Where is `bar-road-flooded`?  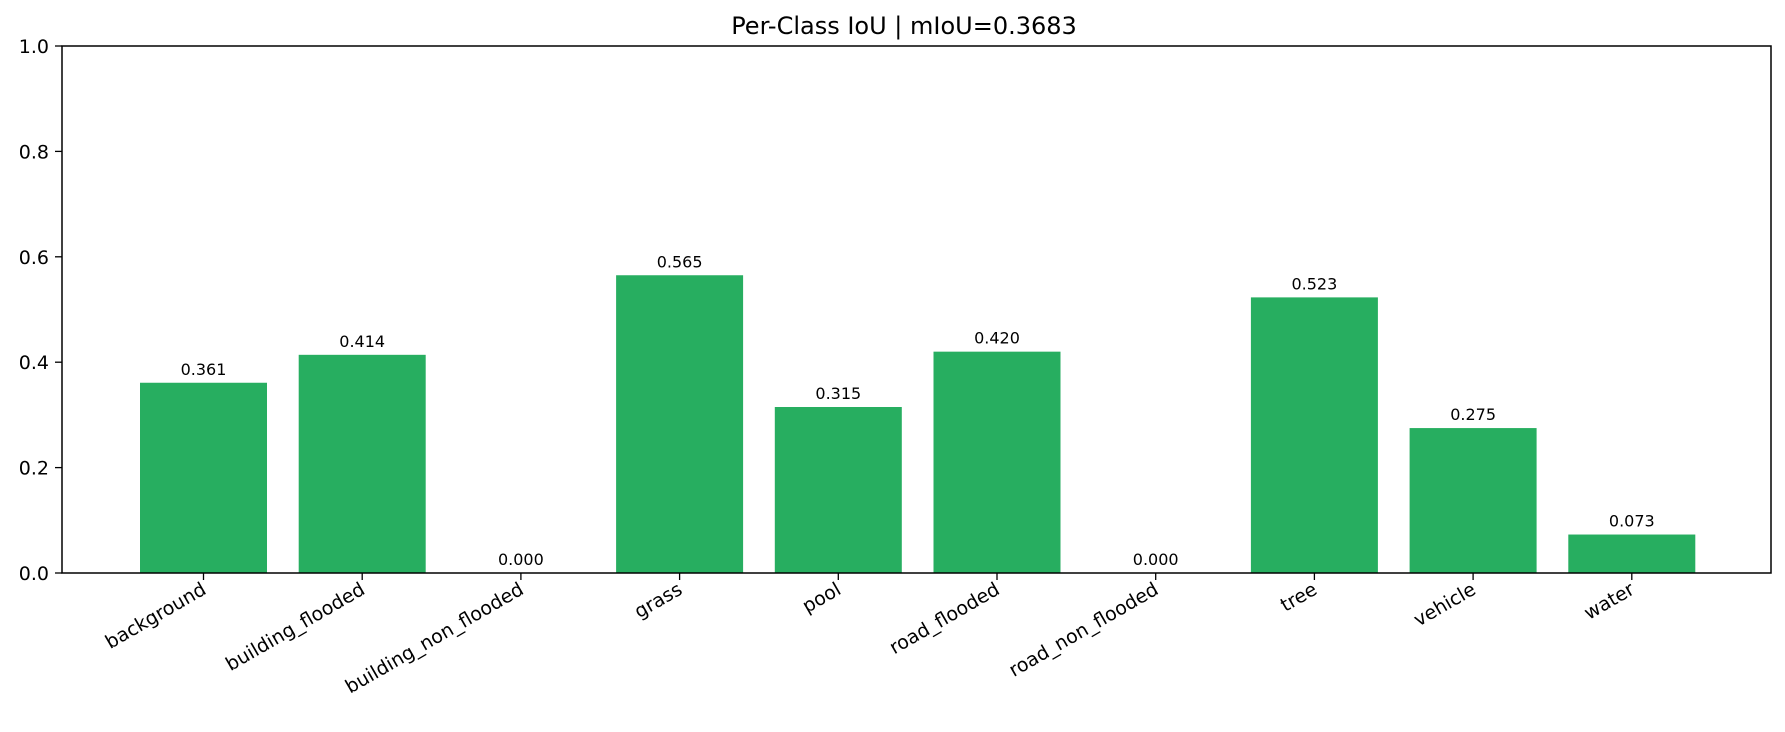 bar-road-flooded is located at coordinates (997, 462).